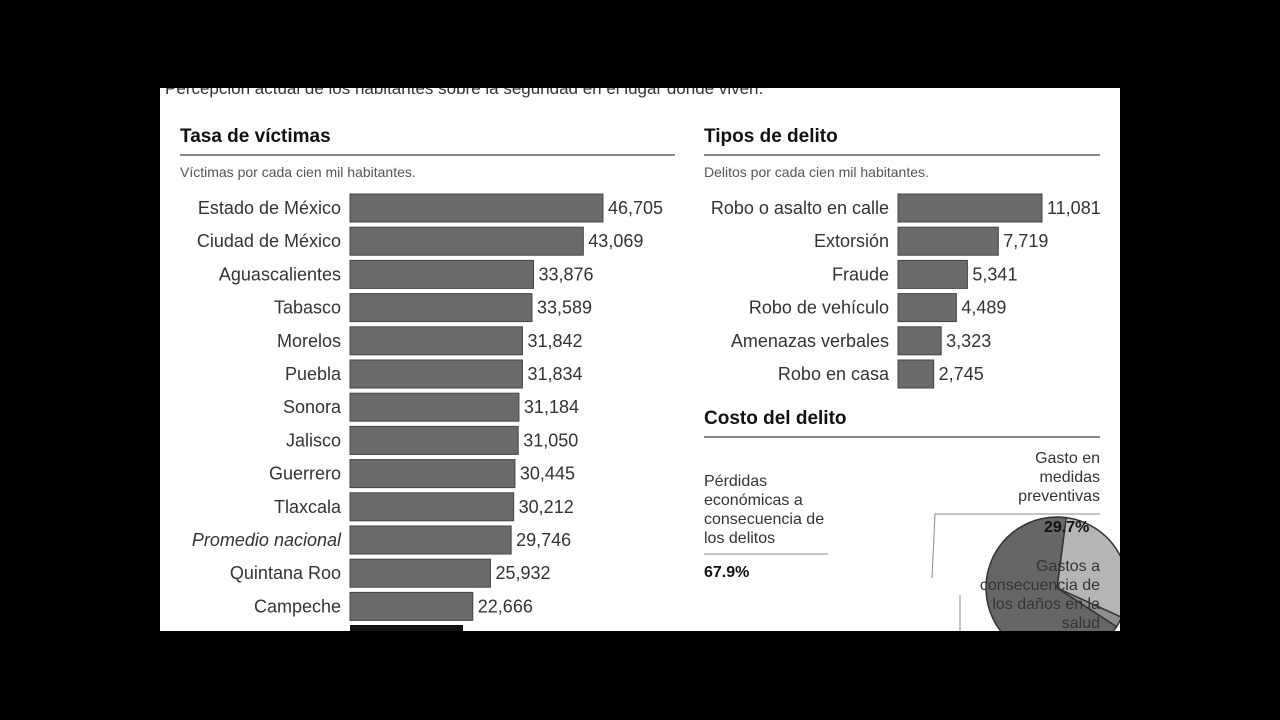 The height and width of the screenshot is (720, 1280). Describe the element at coordinates (551, 407) in the screenshot. I see `value-label-sonora: 31,184` at that location.